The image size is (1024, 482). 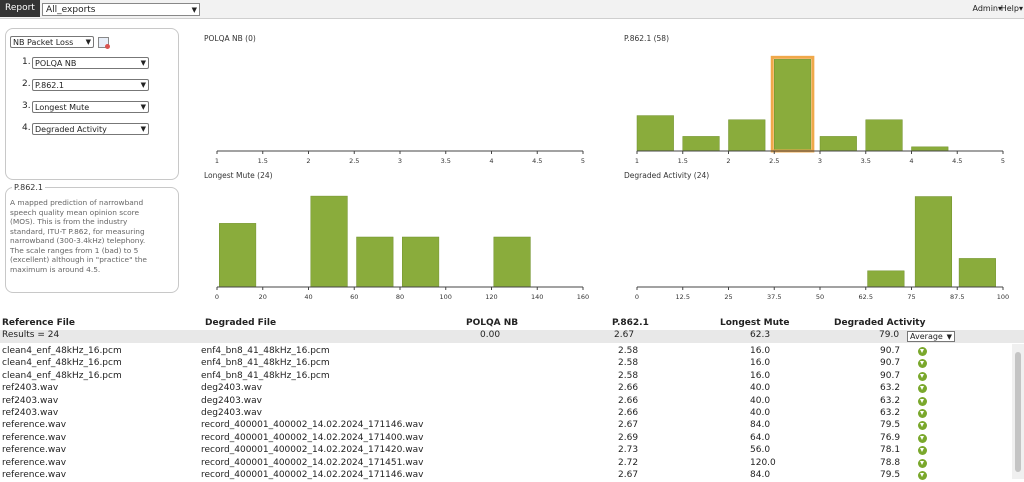 I want to click on metric-index: 1., so click(x=26, y=62).